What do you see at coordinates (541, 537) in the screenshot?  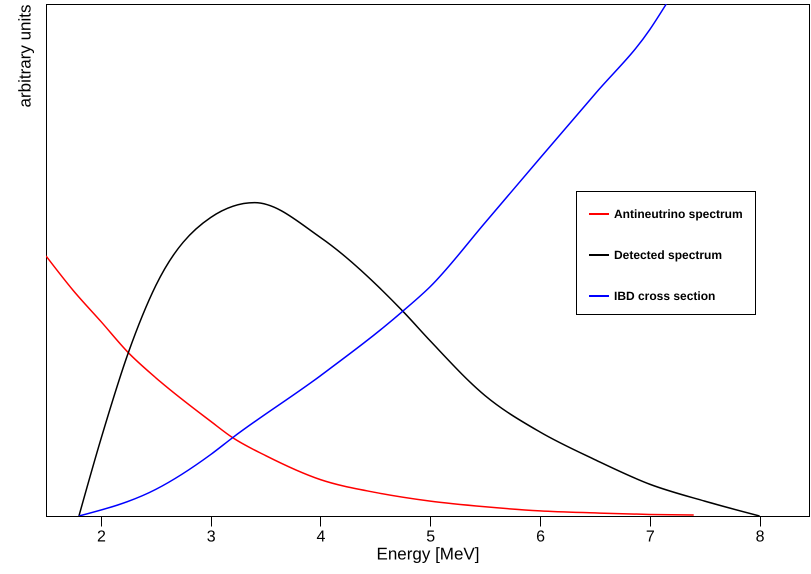 I see `x-tick-label: 6` at bounding box center [541, 537].